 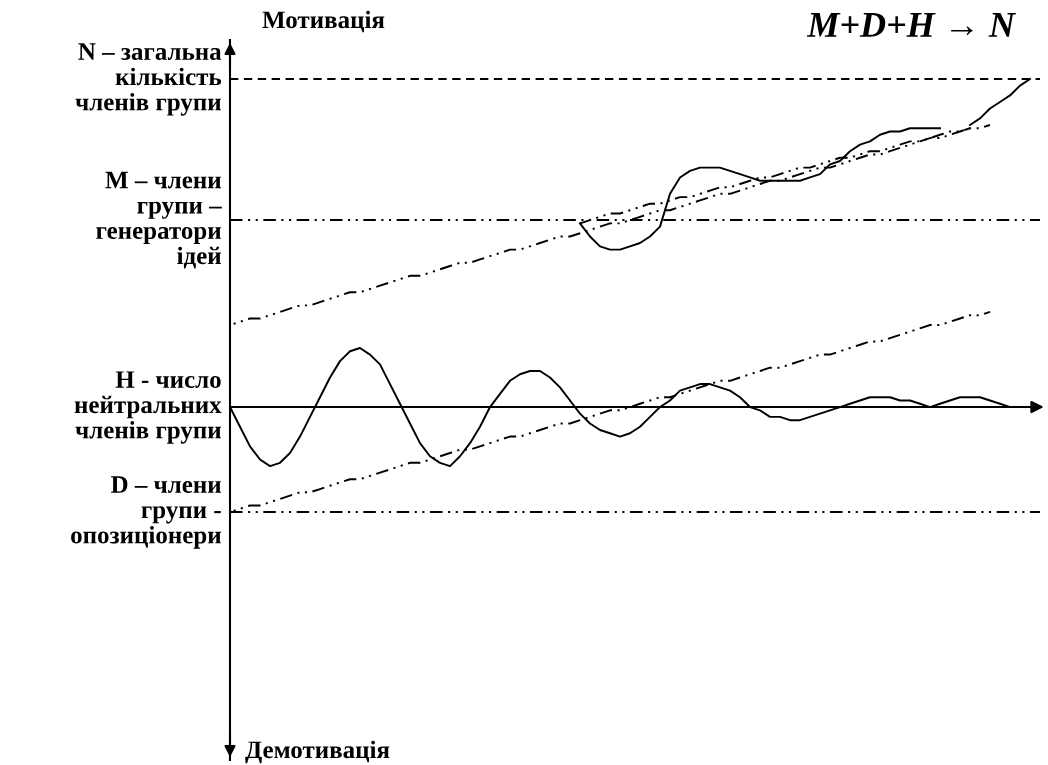 What do you see at coordinates (148, 407) in the screenshot?
I see `ref-line-label: H - число нейтральних членів групи` at bounding box center [148, 407].